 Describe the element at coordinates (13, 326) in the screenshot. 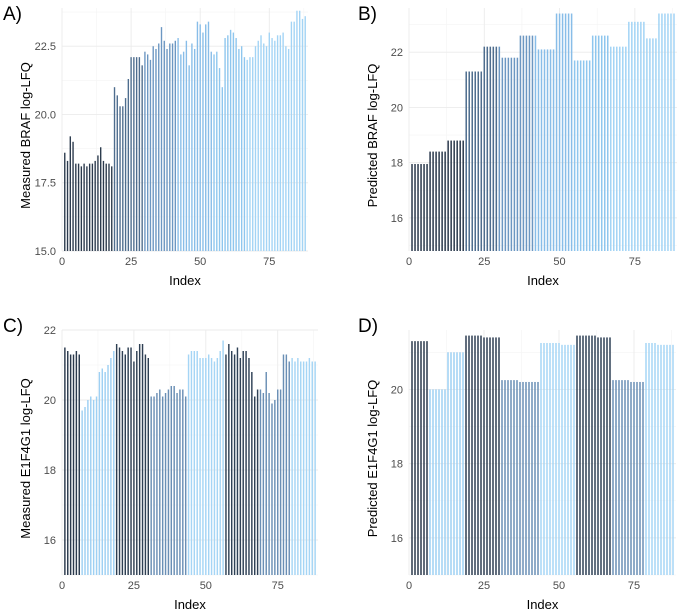

I see `panel-c-letter: C)` at that location.